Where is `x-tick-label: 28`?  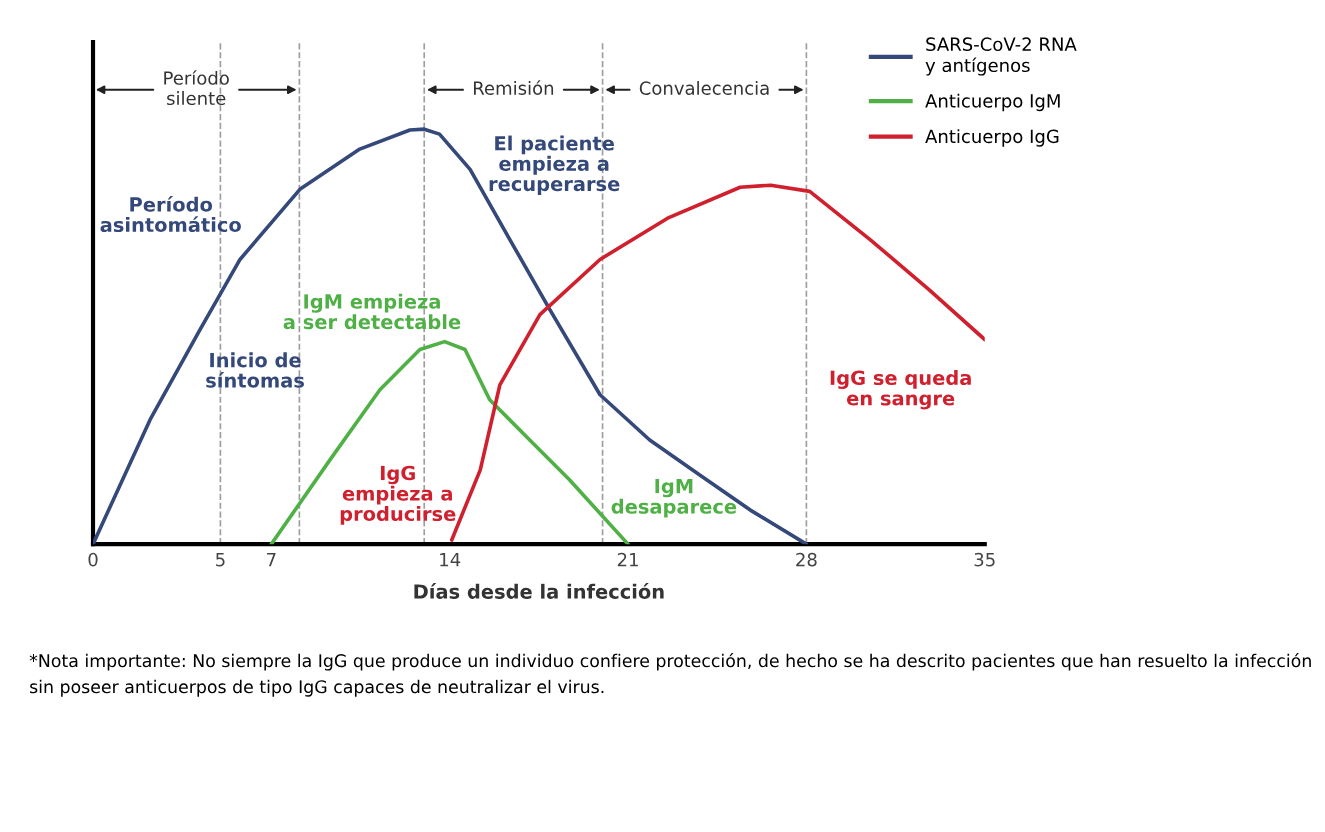 x-tick-label: 28 is located at coordinates (806, 559).